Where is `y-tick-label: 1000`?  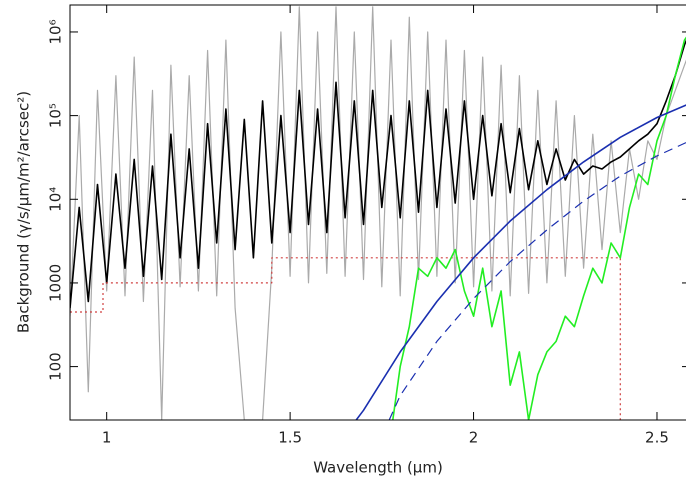
y-tick-label: 1000 is located at coordinates (56, 283).